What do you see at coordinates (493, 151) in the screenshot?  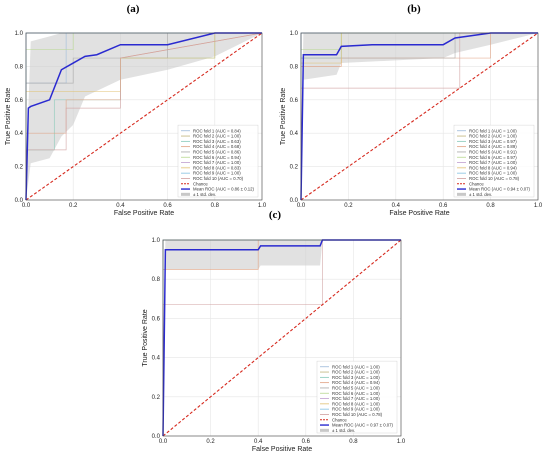 I see `legend-entry: ROC fold 5 (AUC = 0.91)` at bounding box center [493, 151].